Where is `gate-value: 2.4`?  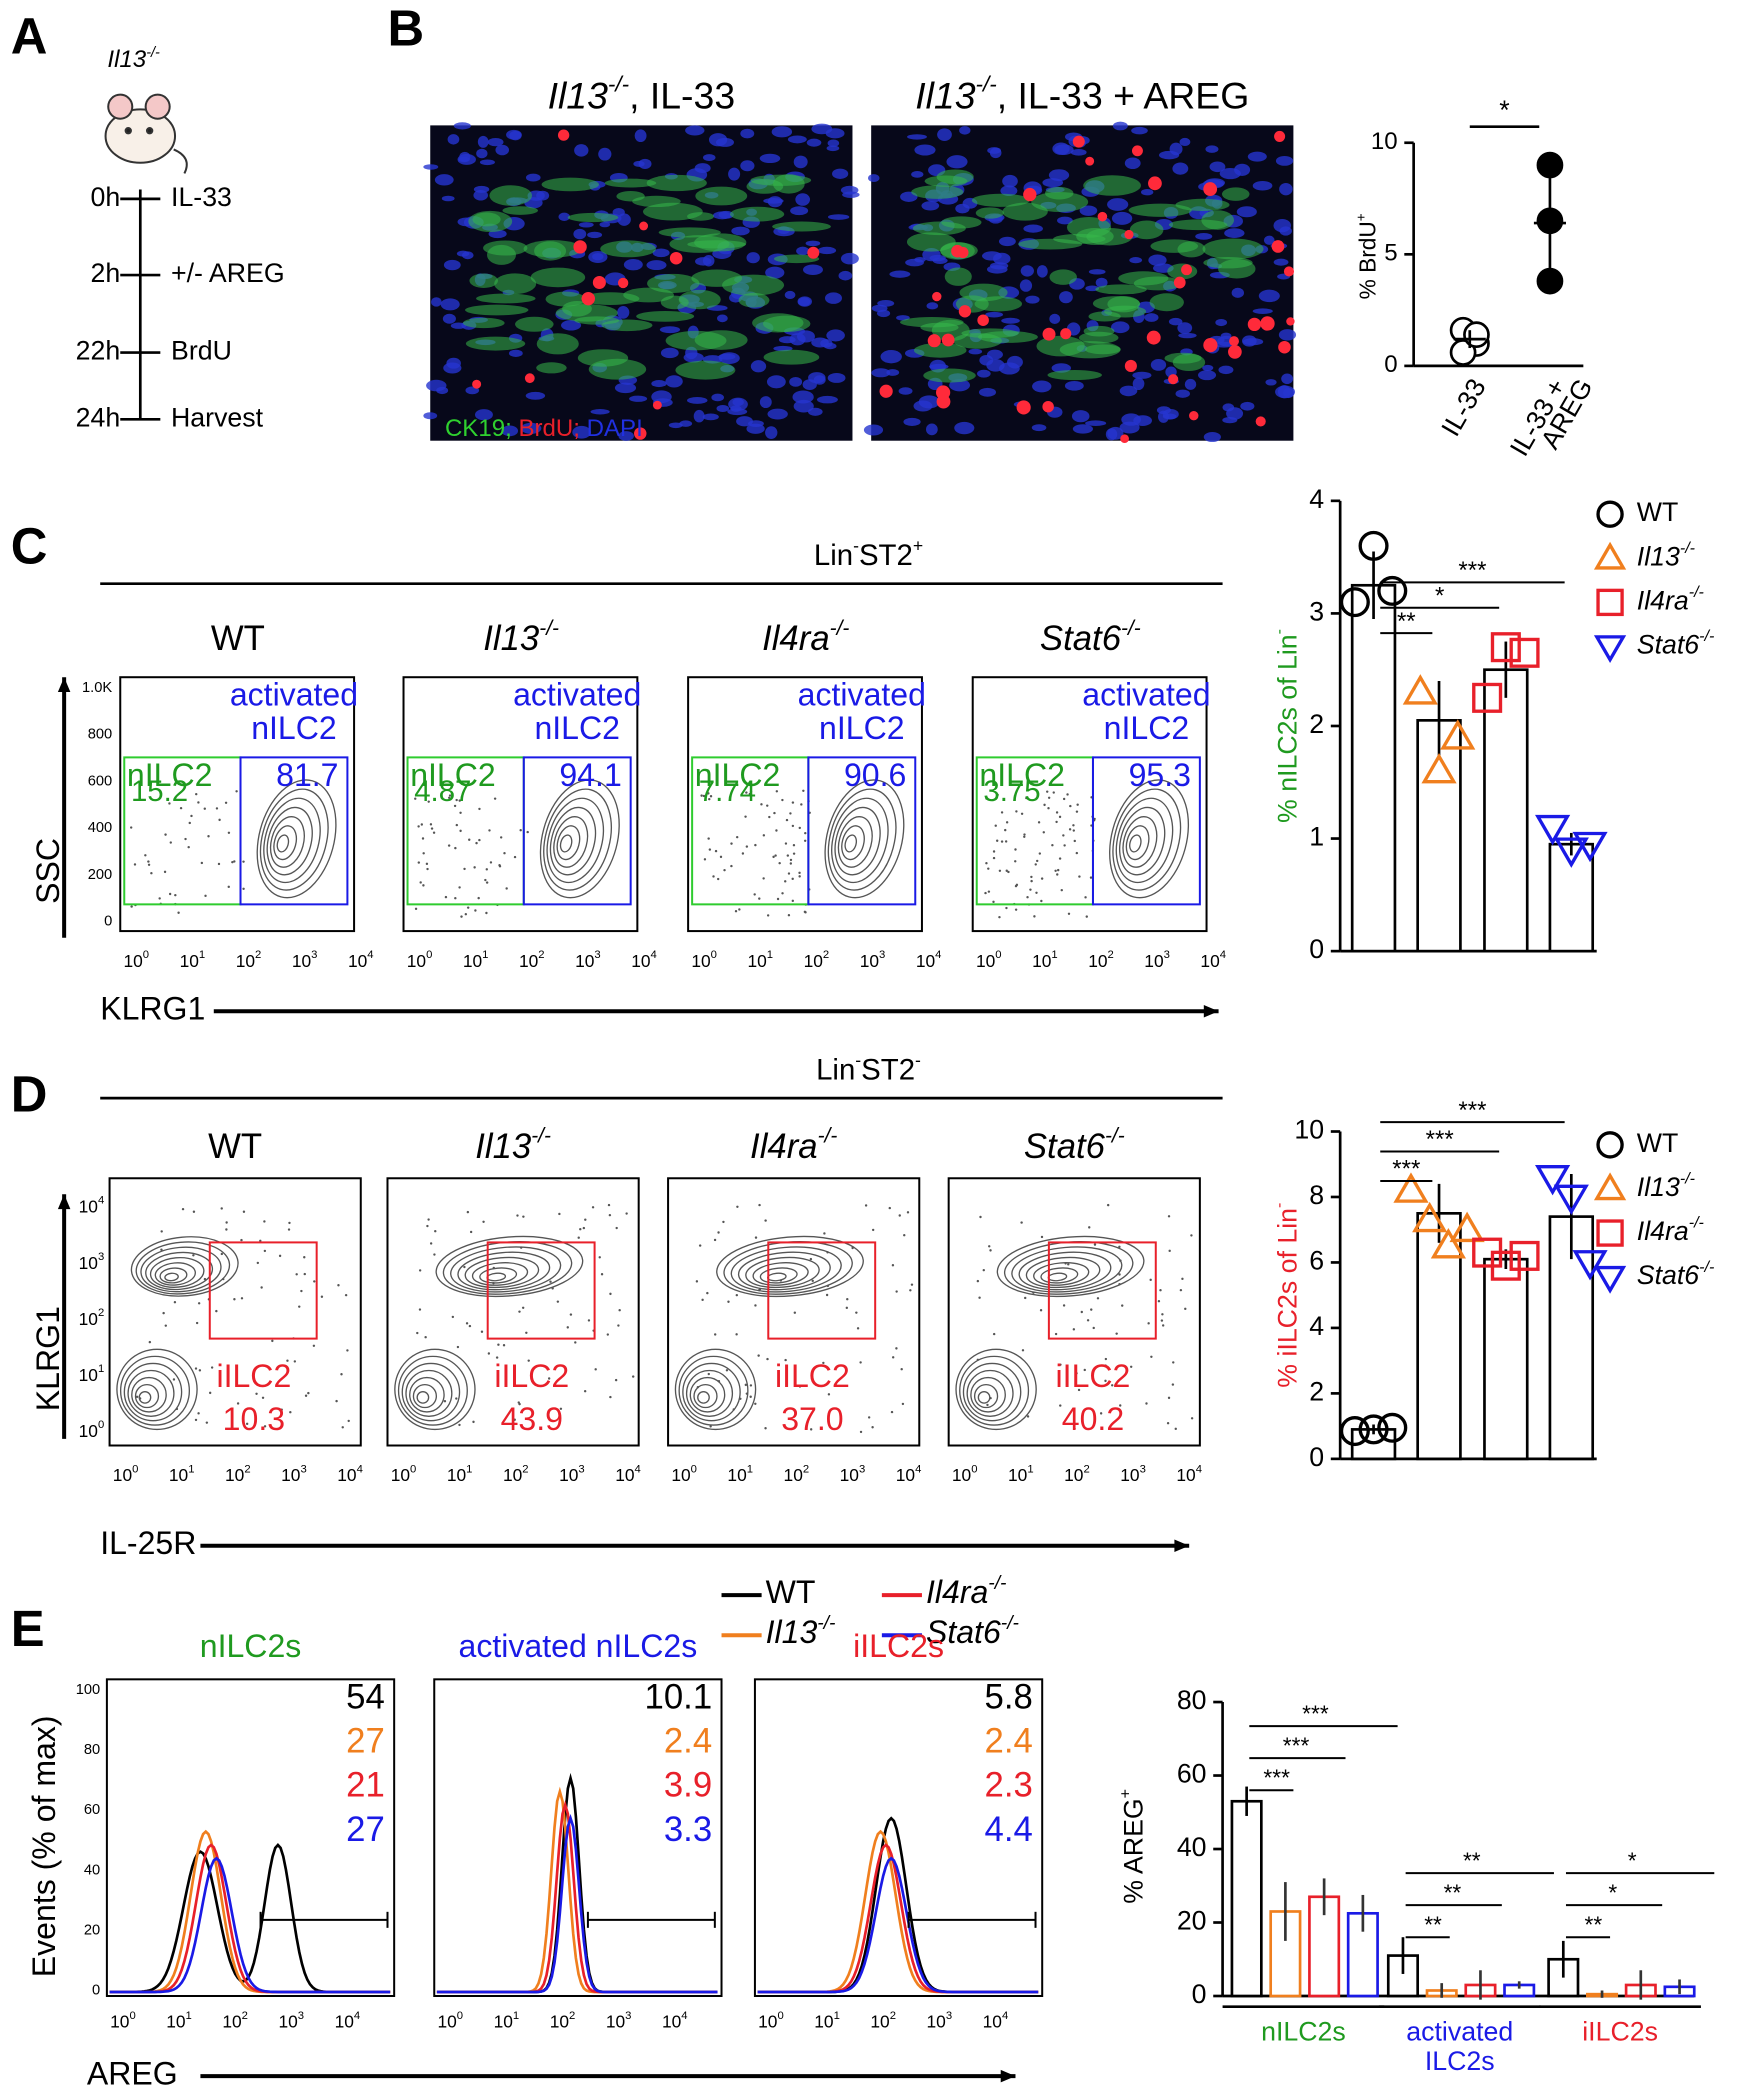 gate-value: 2.4 is located at coordinates (688, 1742).